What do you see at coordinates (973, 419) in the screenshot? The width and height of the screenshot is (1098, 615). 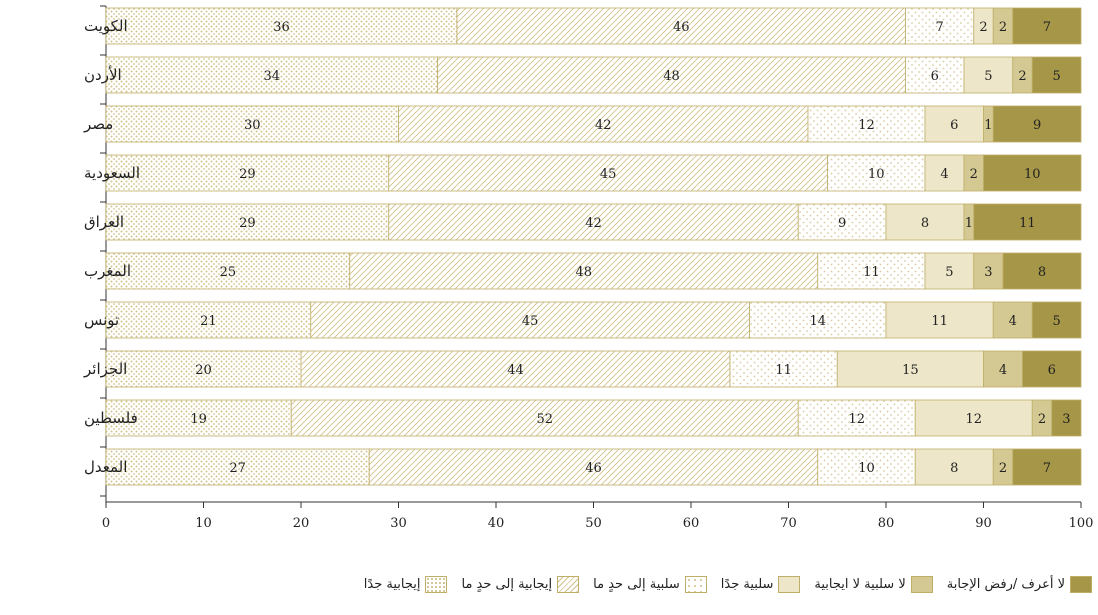 I see `data-label: 12` at bounding box center [973, 419].